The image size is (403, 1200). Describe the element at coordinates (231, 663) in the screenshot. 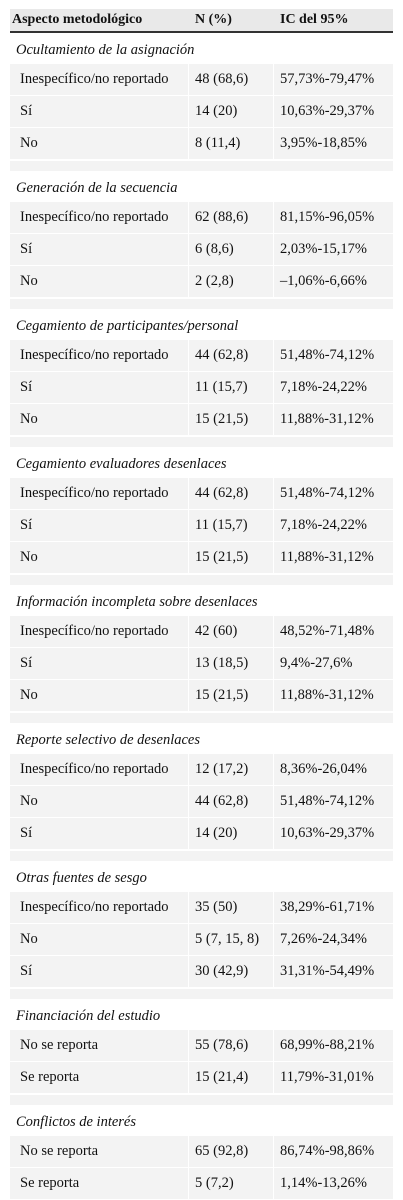

I see `cell-count: 13 (18,5)` at that location.